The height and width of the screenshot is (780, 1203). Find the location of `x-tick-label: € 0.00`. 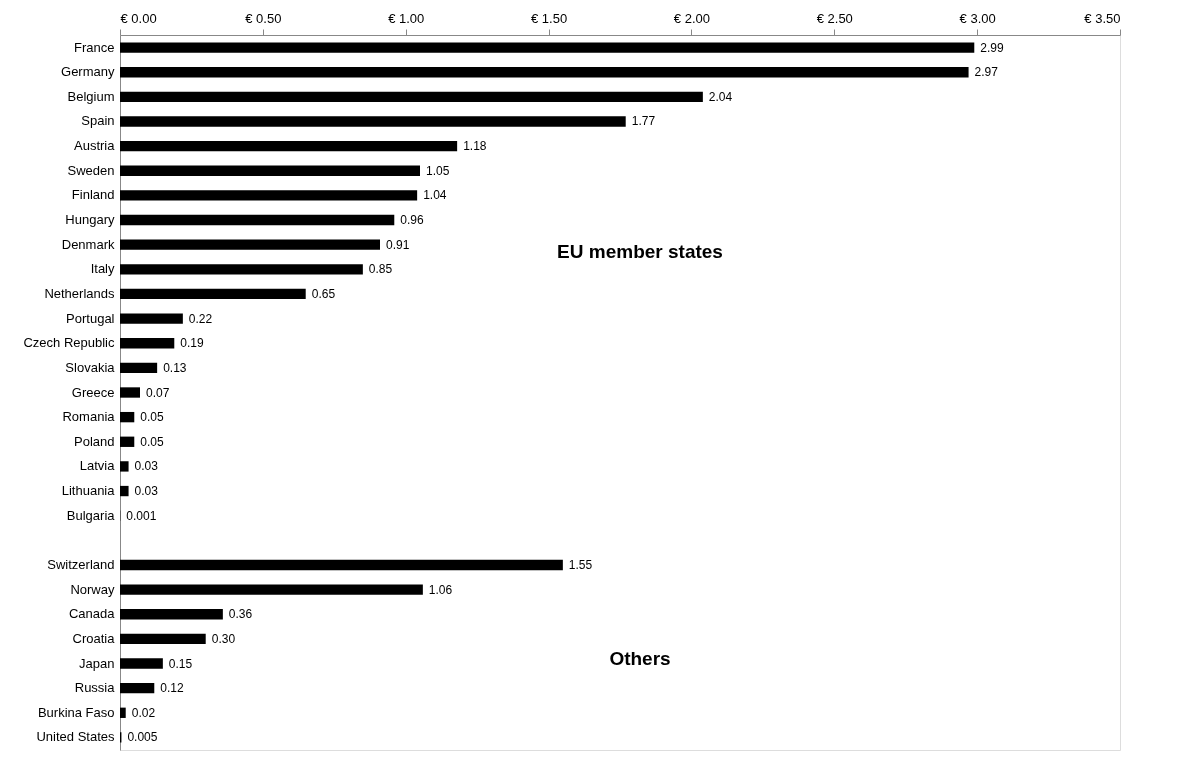

x-tick-label: € 0.00 is located at coordinates (138, 18).